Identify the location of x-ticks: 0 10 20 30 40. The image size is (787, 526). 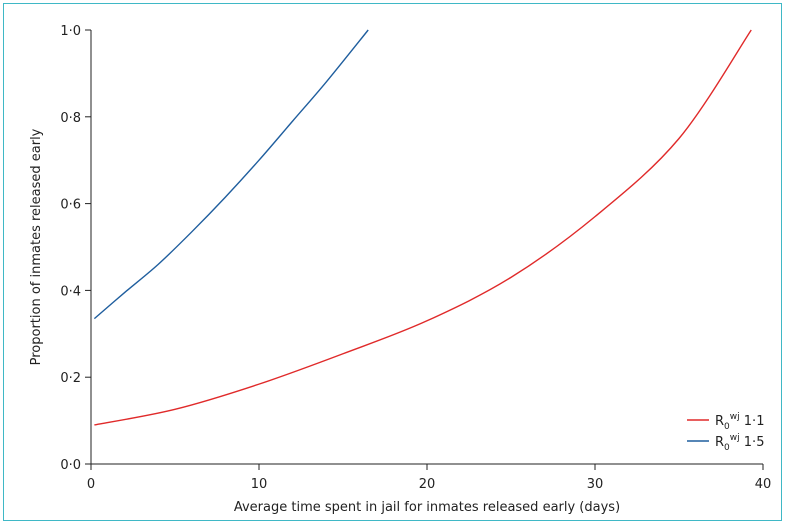
(429, 478).